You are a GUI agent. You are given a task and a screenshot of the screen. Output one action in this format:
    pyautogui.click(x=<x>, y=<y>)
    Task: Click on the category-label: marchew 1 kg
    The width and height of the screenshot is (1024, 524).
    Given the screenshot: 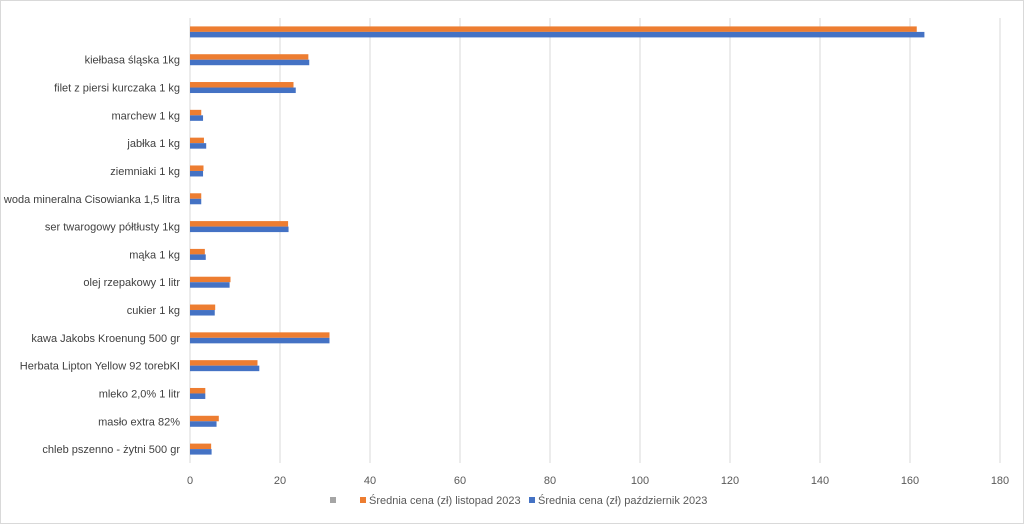 What is the action you would take?
    pyautogui.click(x=146, y=116)
    